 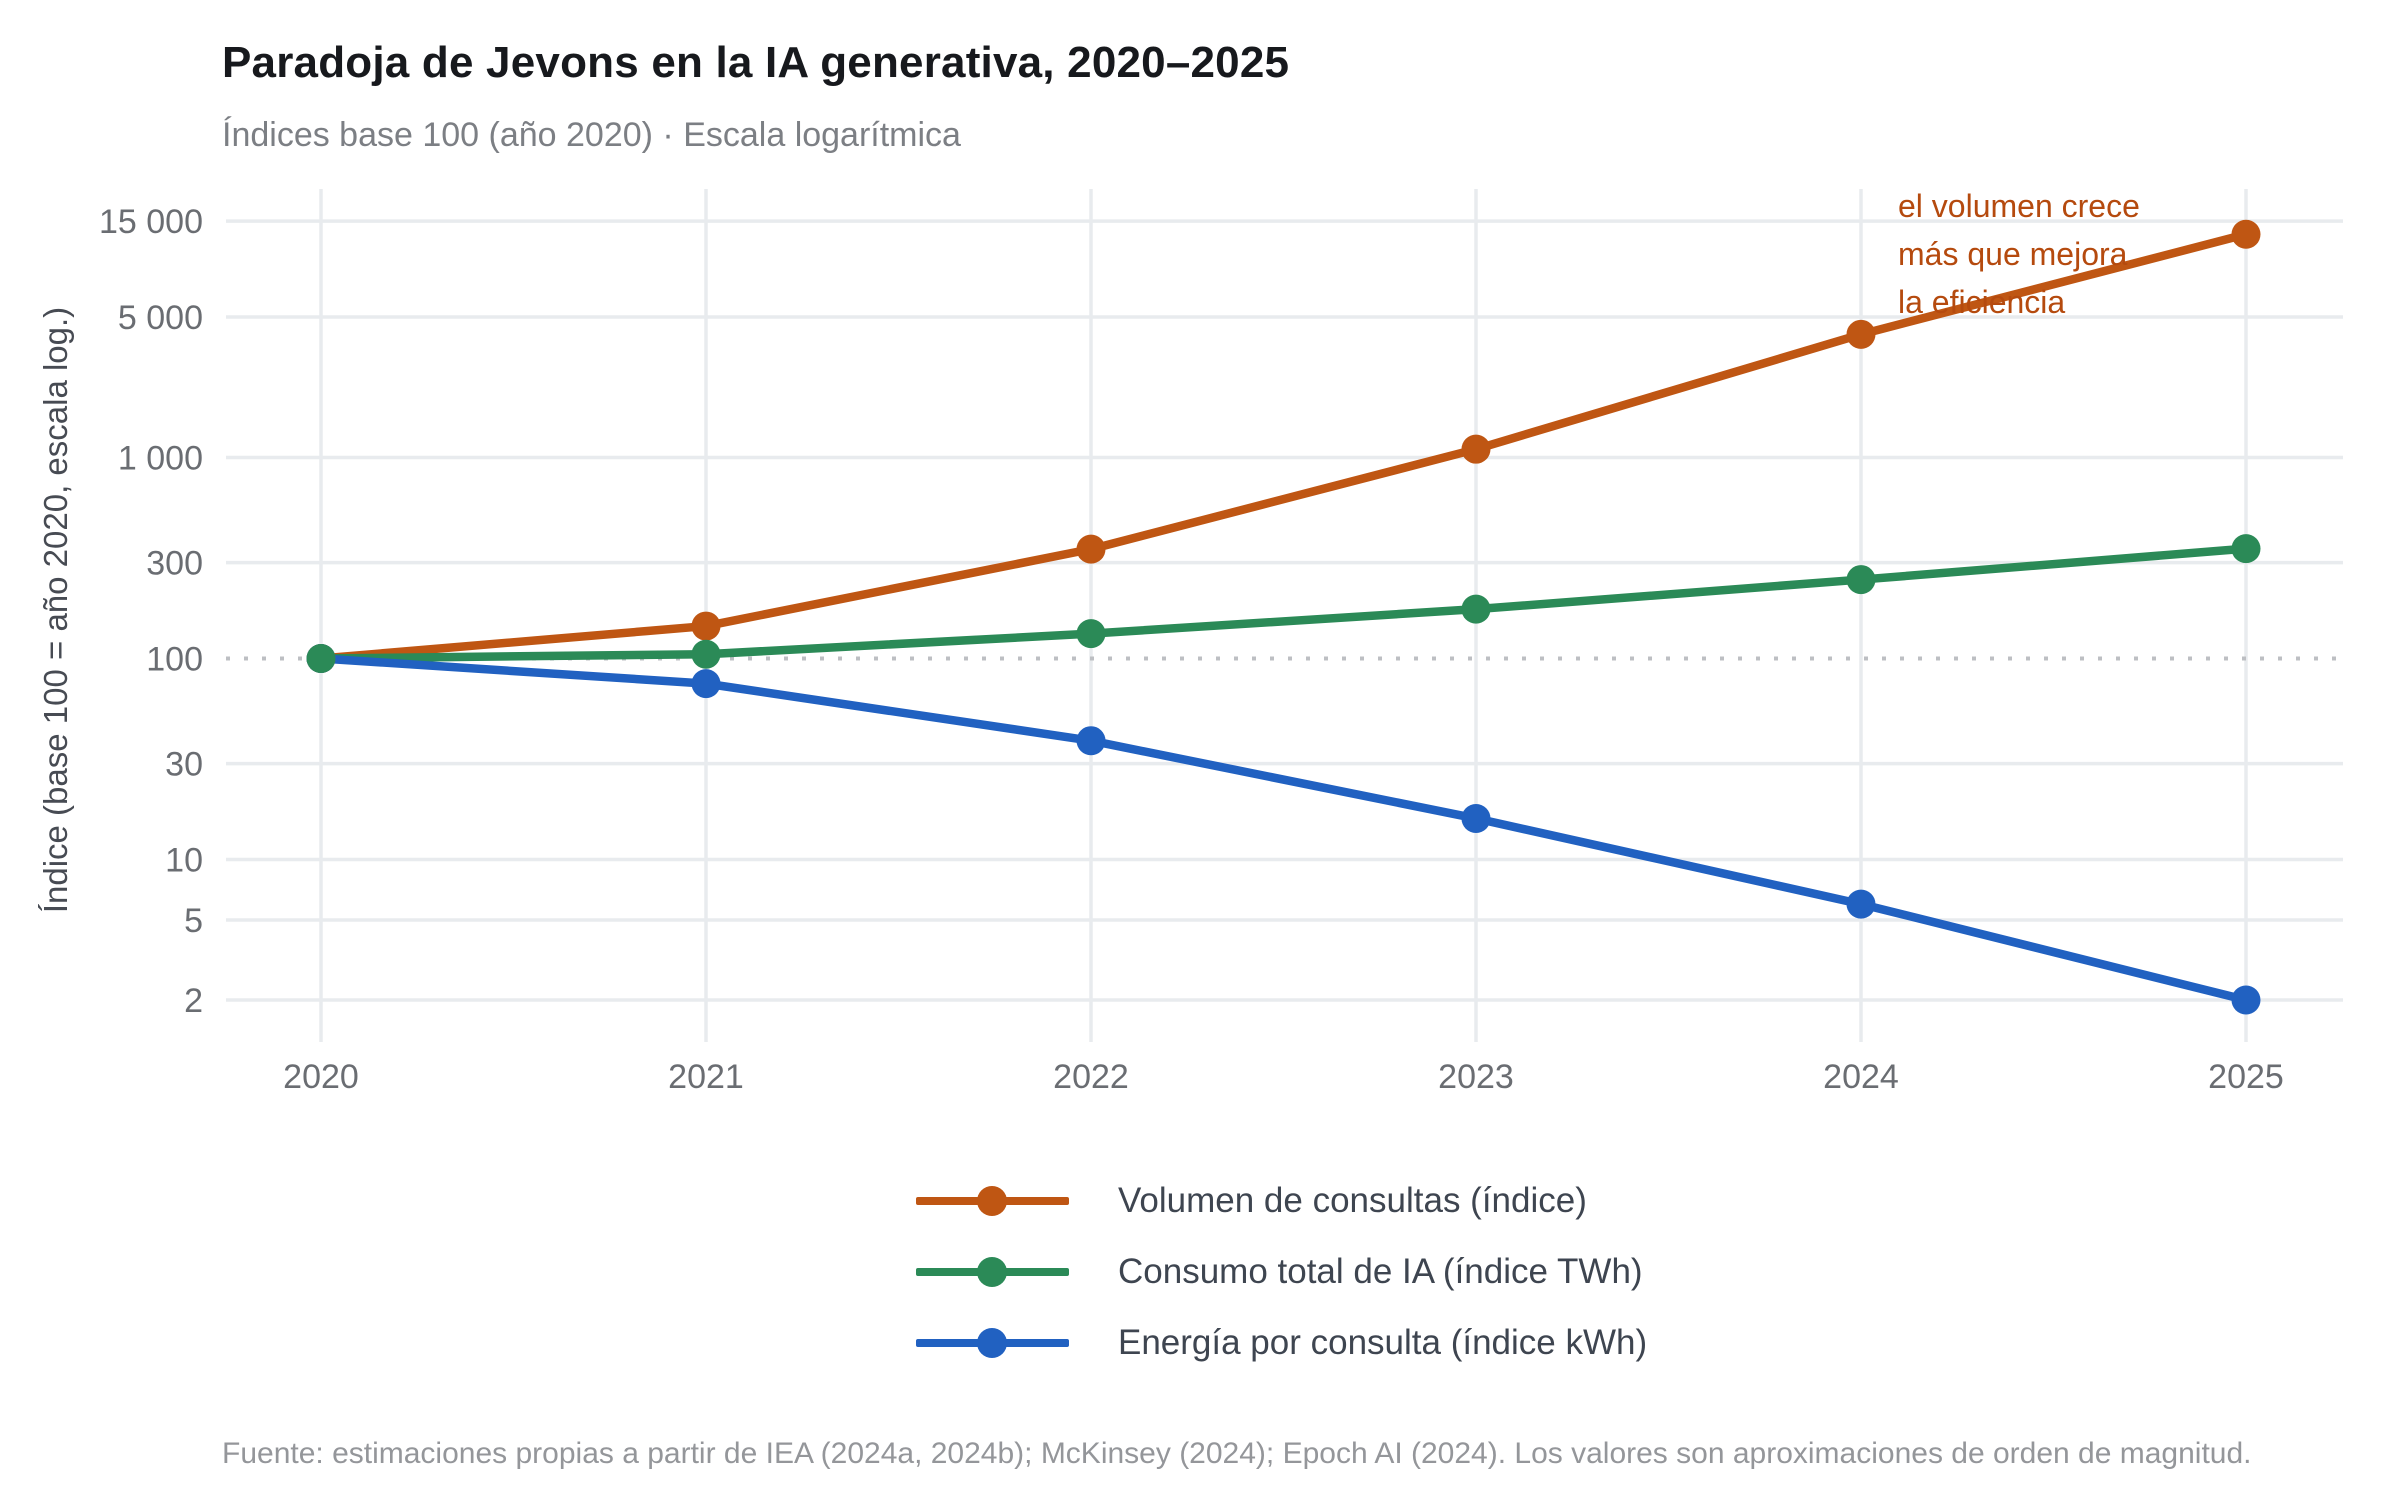 I want to click on x-tick-label: 2021, so click(x=706, y=1077).